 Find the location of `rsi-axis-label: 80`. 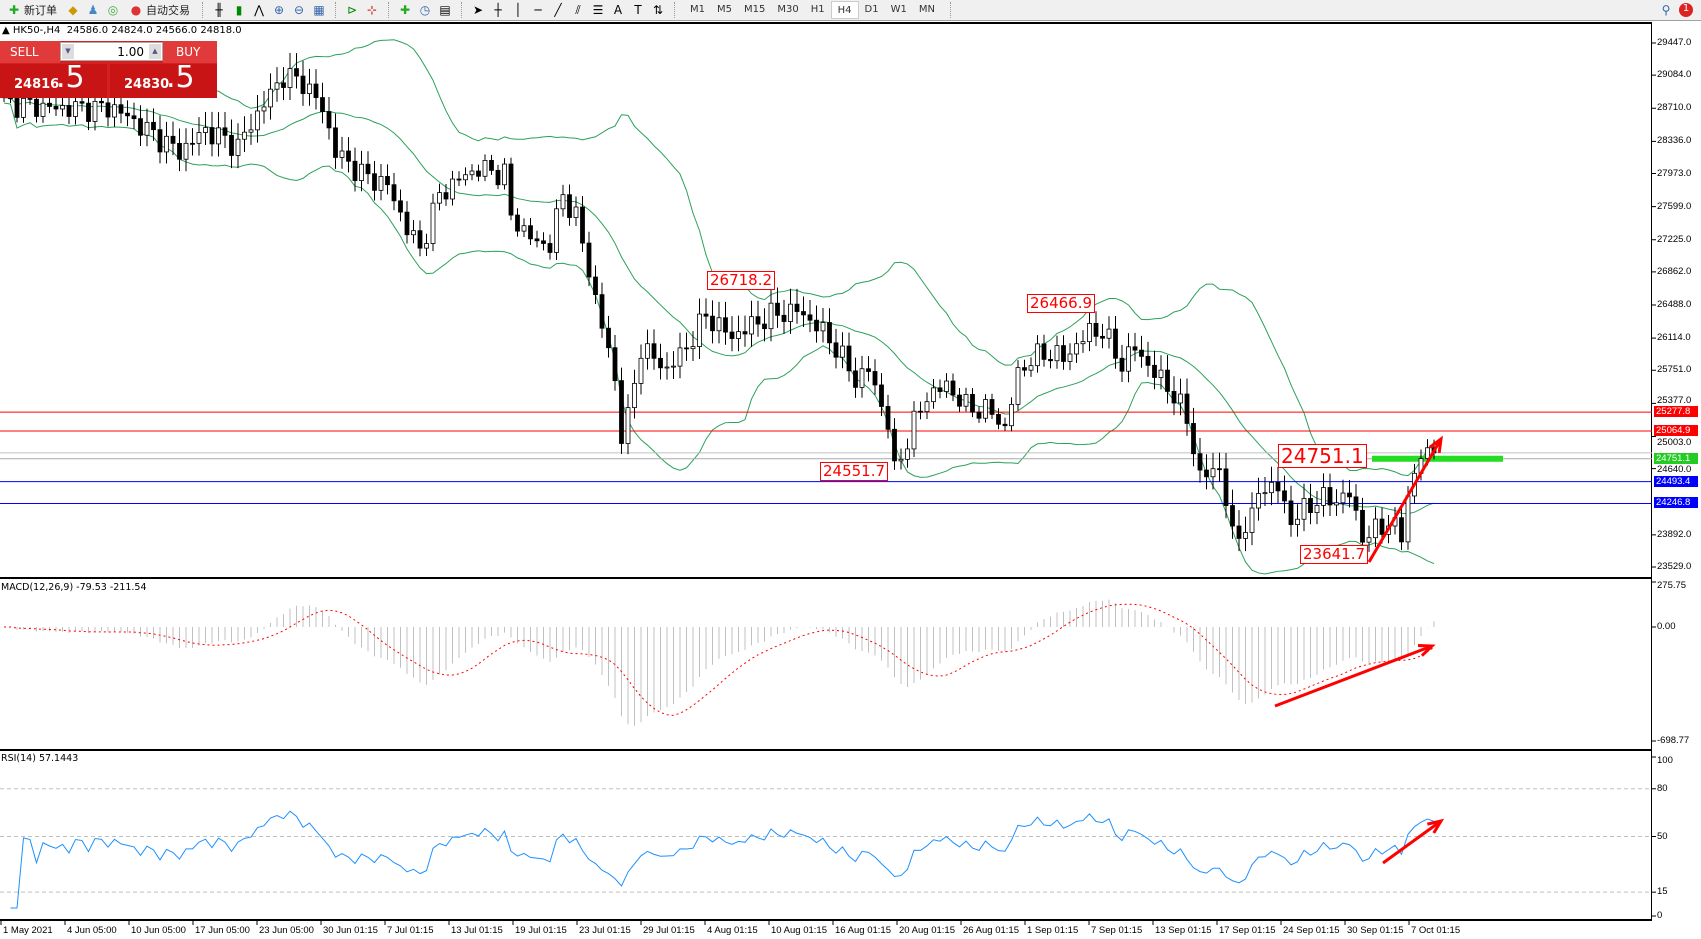

rsi-axis-label: 80 is located at coordinates (1662, 788).